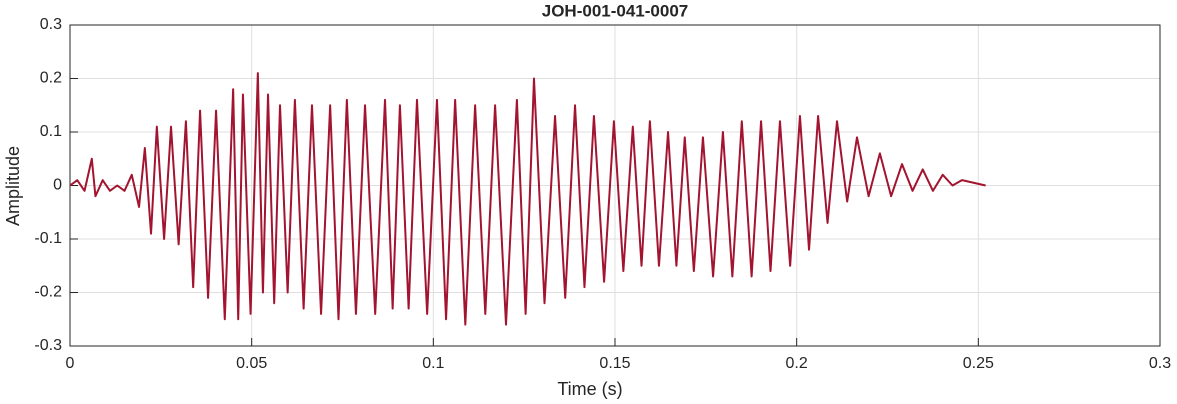  I want to click on x-tick-label: 0.05, so click(251, 363).